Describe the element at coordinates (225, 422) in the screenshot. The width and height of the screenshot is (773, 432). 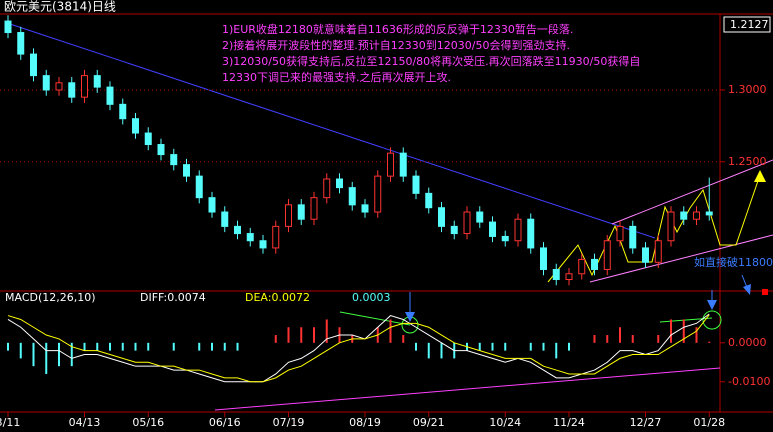
I see `x-tick-label: 06/16` at that location.